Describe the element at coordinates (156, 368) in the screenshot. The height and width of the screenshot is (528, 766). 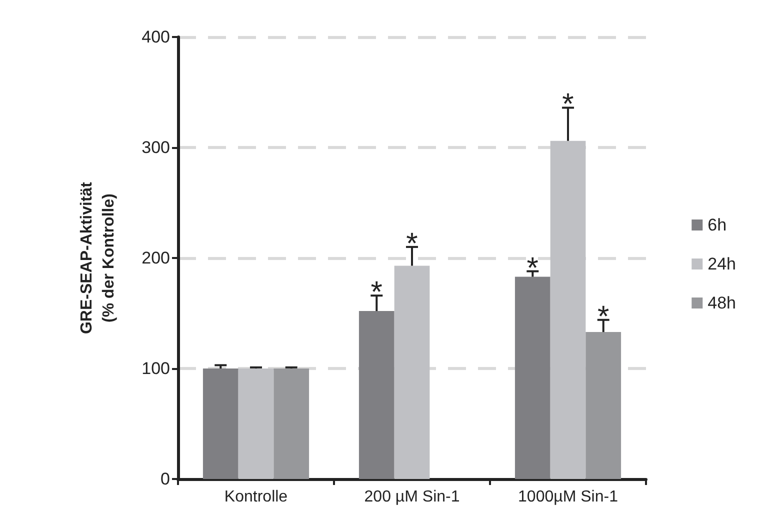
I see `y-tick-label: 100` at that location.